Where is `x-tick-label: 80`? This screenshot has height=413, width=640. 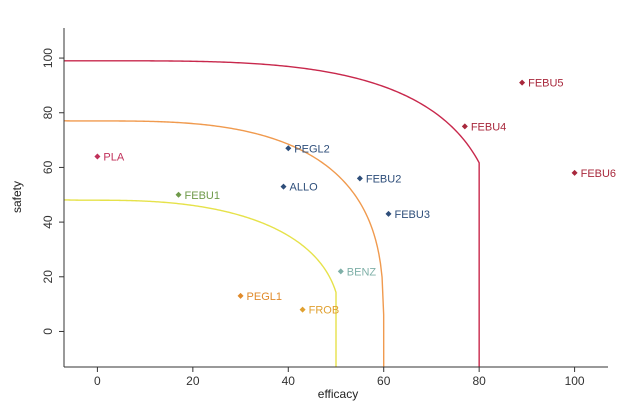 x-tick-label: 80 is located at coordinates (479, 381).